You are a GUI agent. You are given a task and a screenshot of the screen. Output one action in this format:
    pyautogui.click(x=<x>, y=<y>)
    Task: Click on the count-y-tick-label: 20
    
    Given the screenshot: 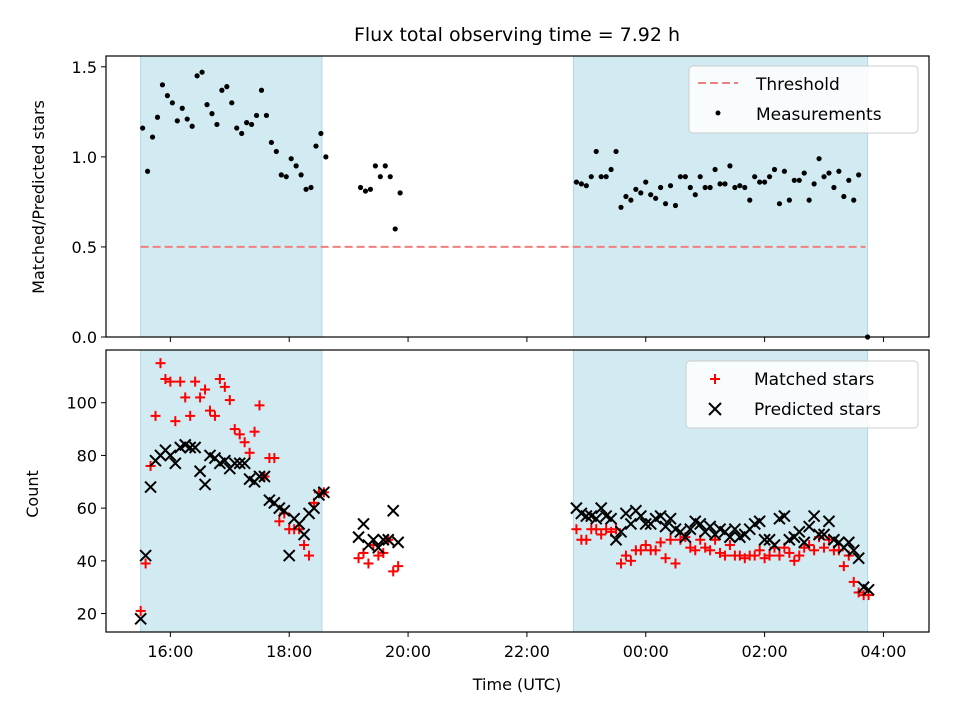 What is the action you would take?
    pyautogui.click(x=87, y=614)
    